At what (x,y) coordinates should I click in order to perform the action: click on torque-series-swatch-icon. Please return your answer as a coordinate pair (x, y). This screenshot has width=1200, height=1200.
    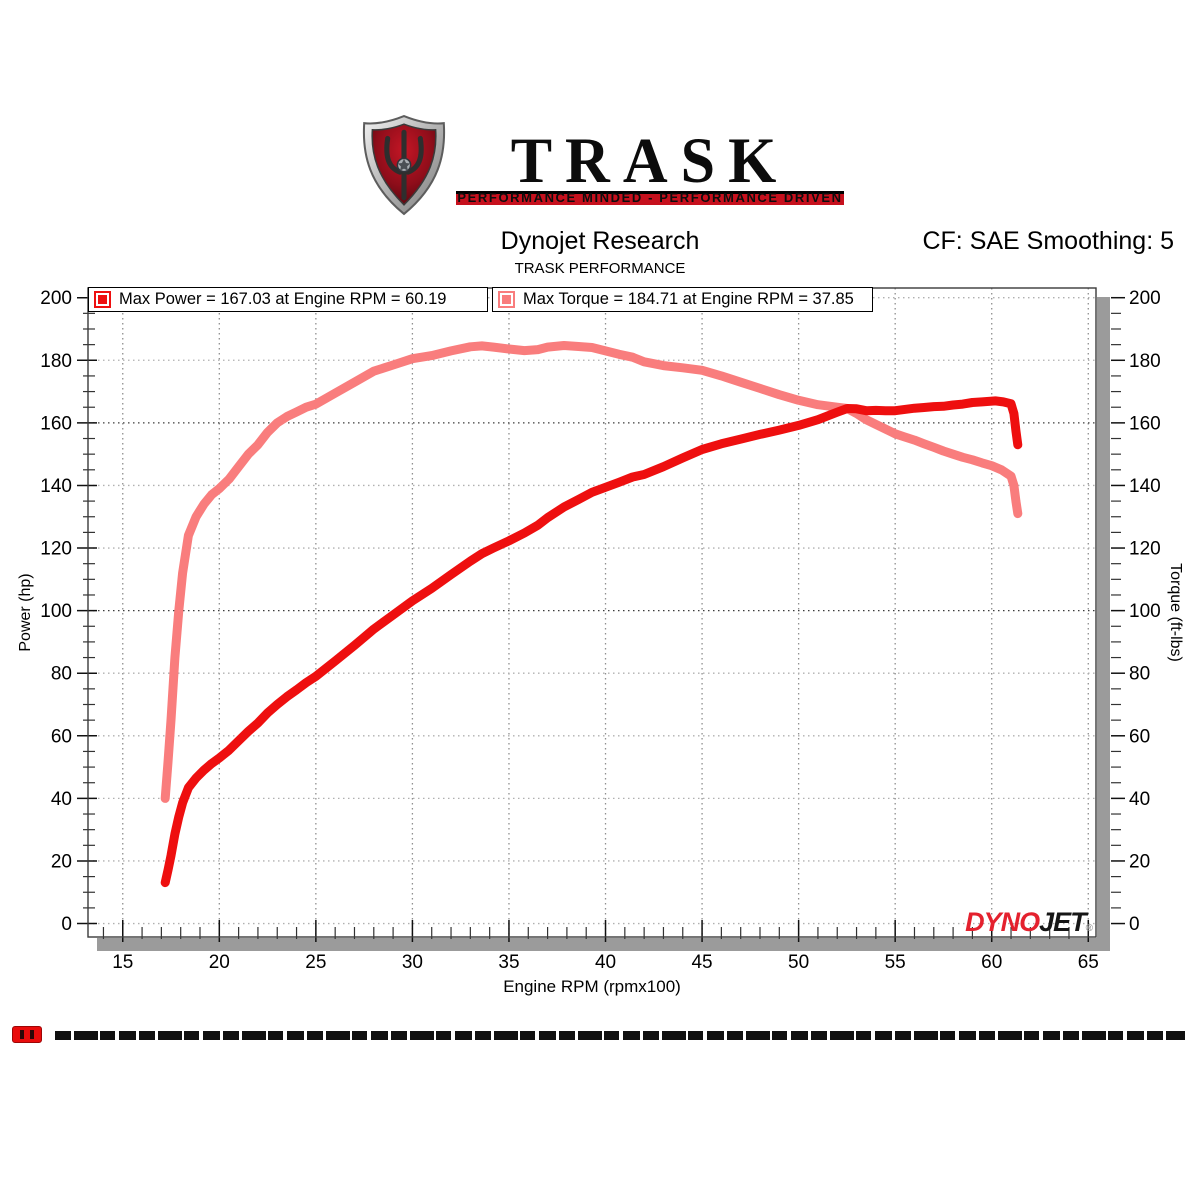
    Looking at the image, I should click on (506, 299).